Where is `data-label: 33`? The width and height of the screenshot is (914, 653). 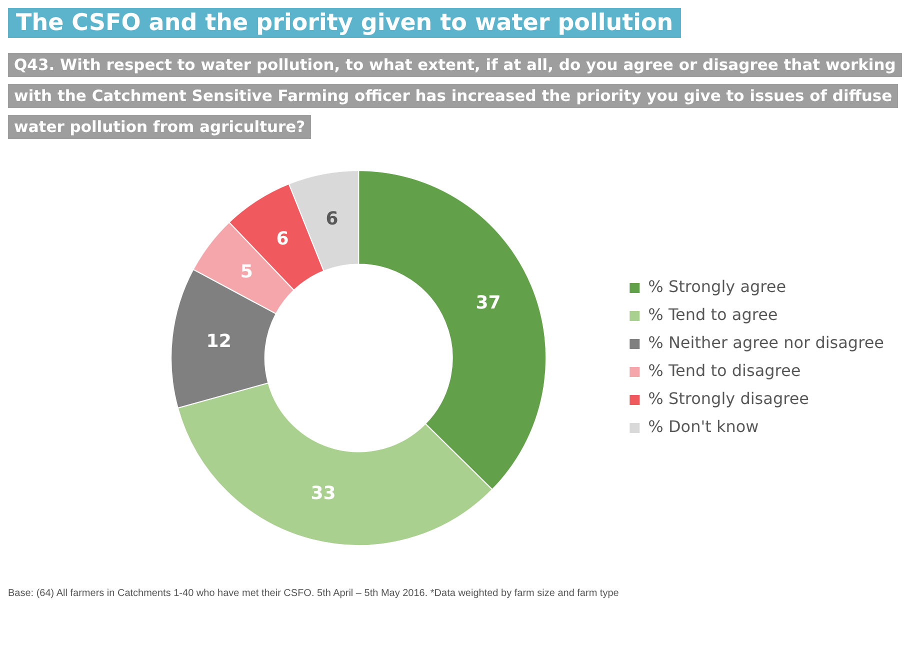 data-label: 33 is located at coordinates (323, 493).